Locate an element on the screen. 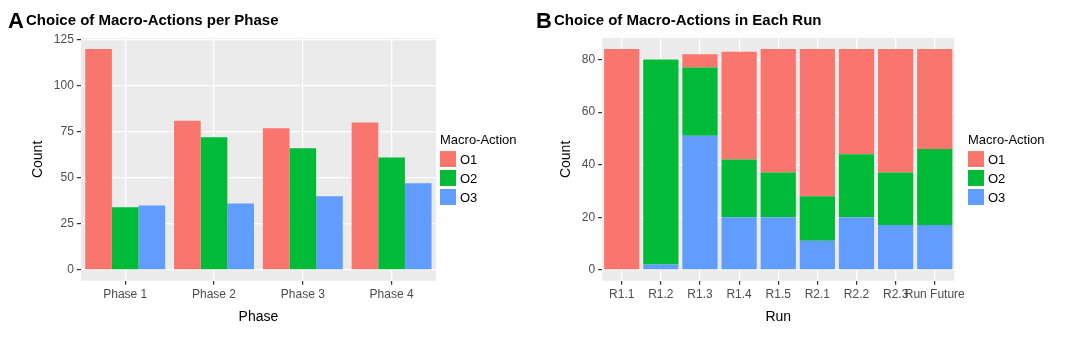 Image resolution: width=1072 pixels, height=338 pixels. y-tick-label: 80 is located at coordinates (588, 58).